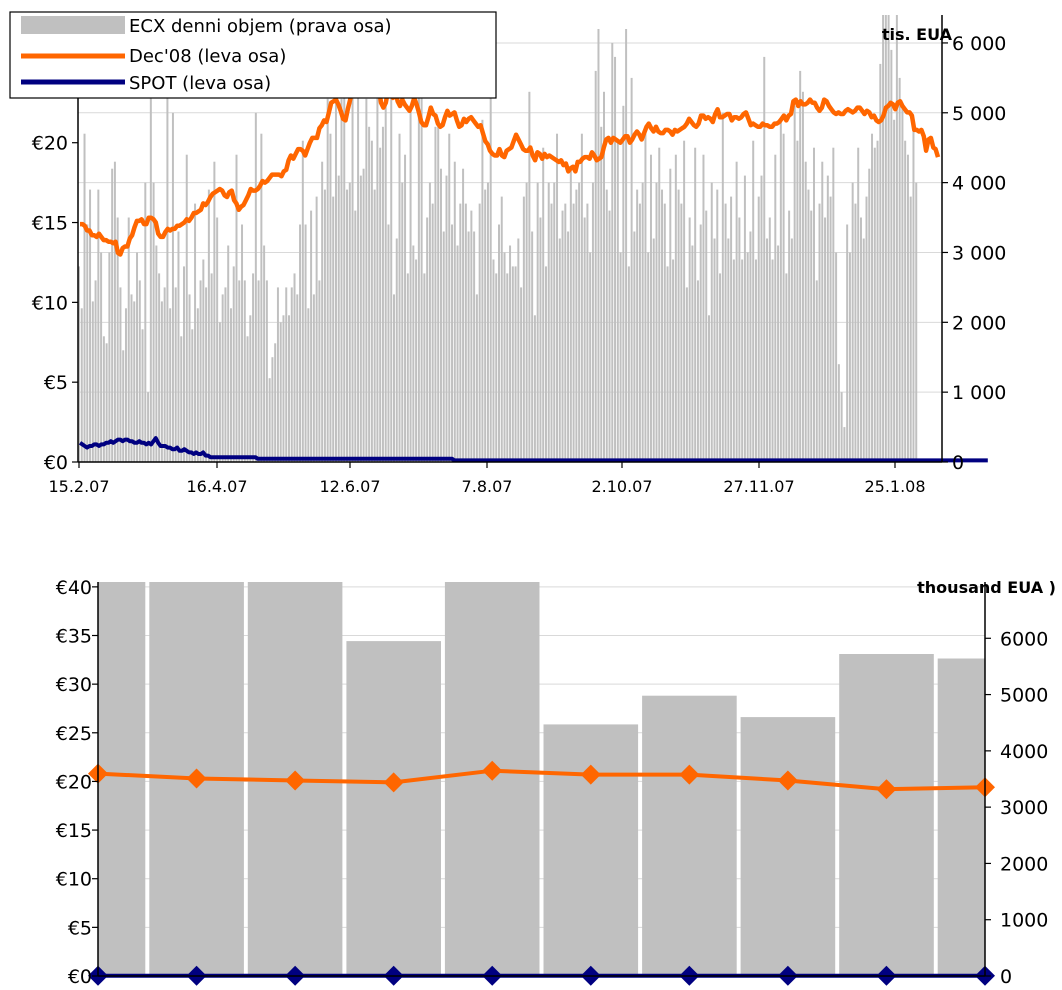  I want to click on chart-1-spot-line, so click(533, 449).